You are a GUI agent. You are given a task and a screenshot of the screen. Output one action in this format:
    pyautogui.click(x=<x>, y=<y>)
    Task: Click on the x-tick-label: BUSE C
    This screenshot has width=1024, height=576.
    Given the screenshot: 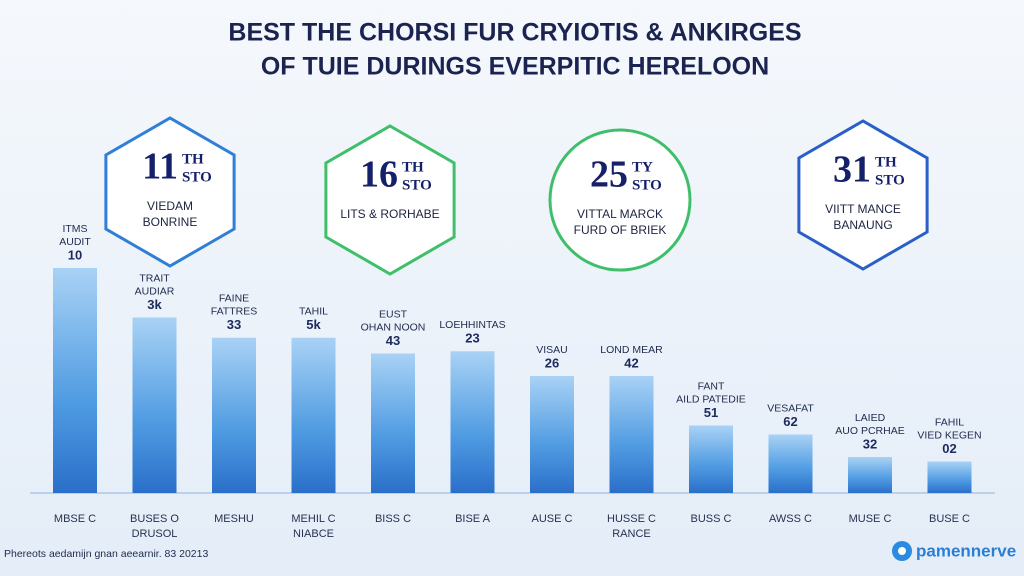 What is the action you would take?
    pyautogui.click(x=949, y=519)
    